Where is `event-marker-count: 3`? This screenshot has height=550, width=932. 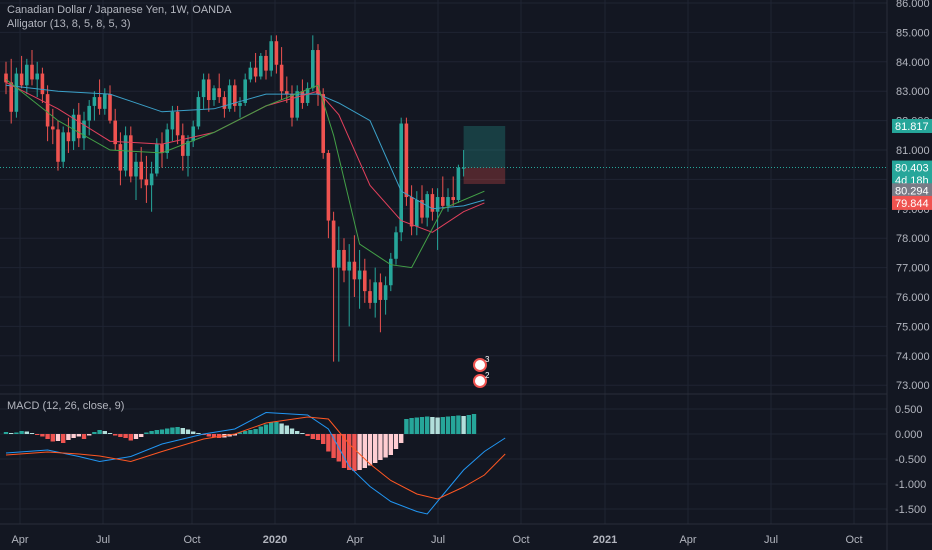
event-marker-count: 3 is located at coordinates (487, 359).